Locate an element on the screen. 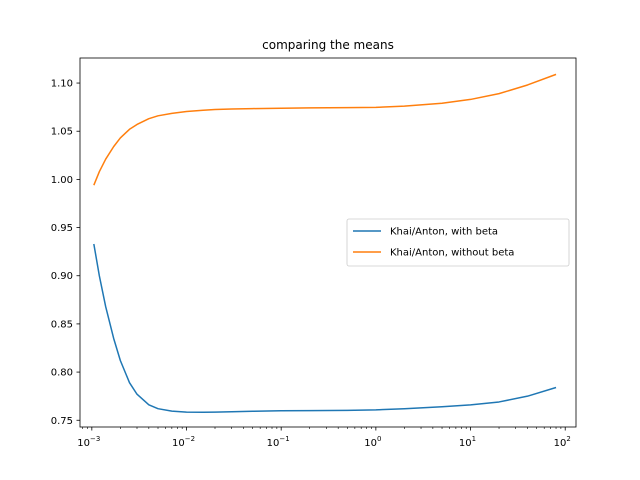  y-tick-label: 1.00 is located at coordinates (62, 180).